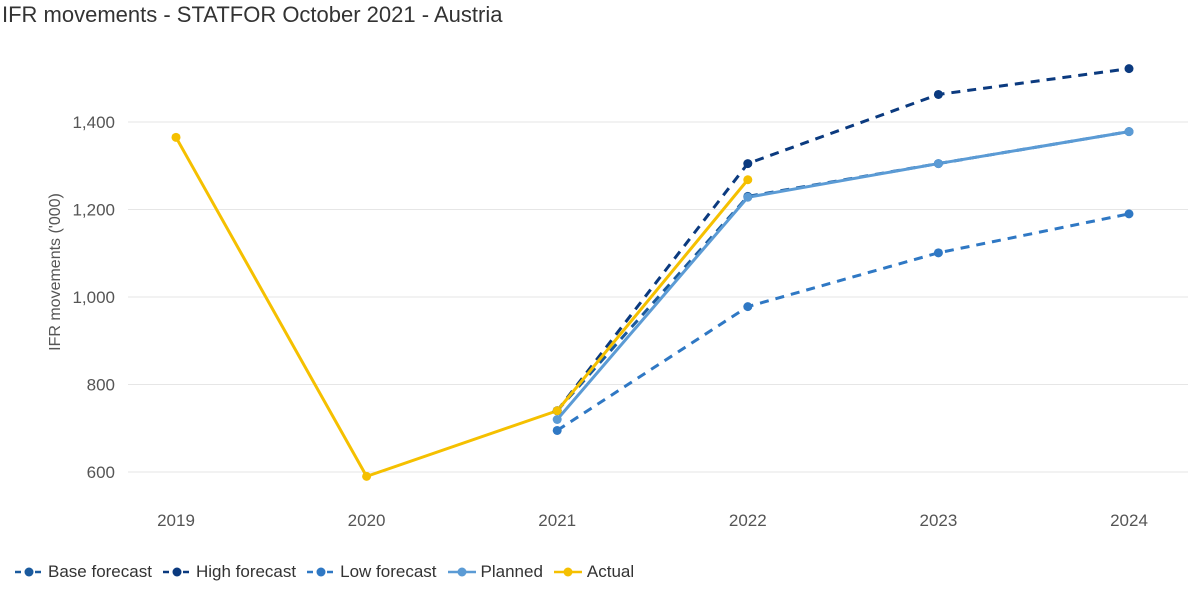  Describe the element at coordinates (55, 272) in the screenshot. I see `y-axis-label: IFR movements ('000)` at that location.